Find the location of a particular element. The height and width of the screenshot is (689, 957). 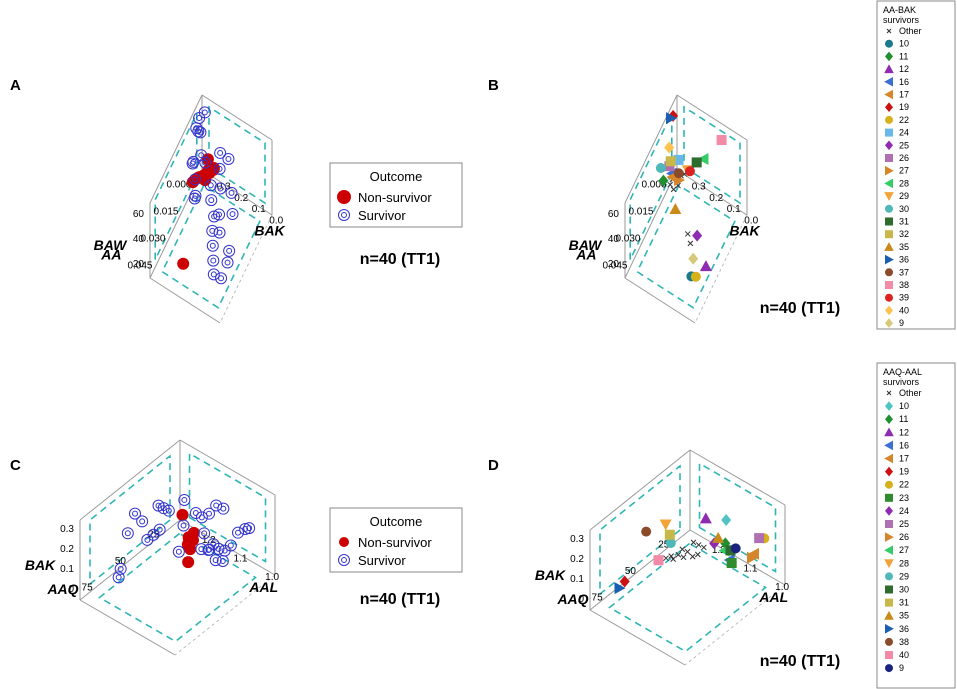

legend-label: 9 is located at coordinates (901, 323).